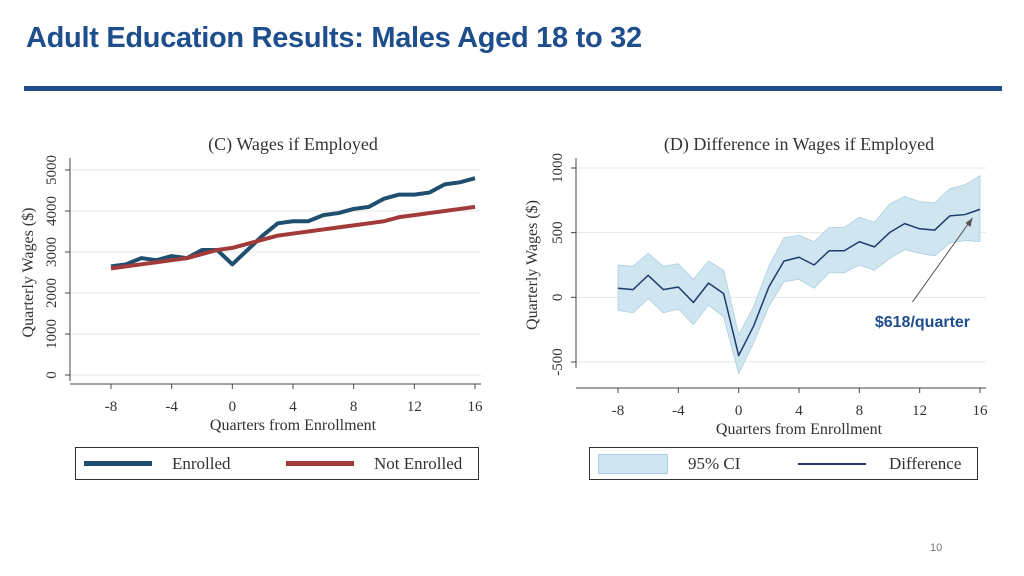 Image resolution: width=1024 pixels, height=576 pixels. I want to click on legend-swatch-ci, so click(633, 464).